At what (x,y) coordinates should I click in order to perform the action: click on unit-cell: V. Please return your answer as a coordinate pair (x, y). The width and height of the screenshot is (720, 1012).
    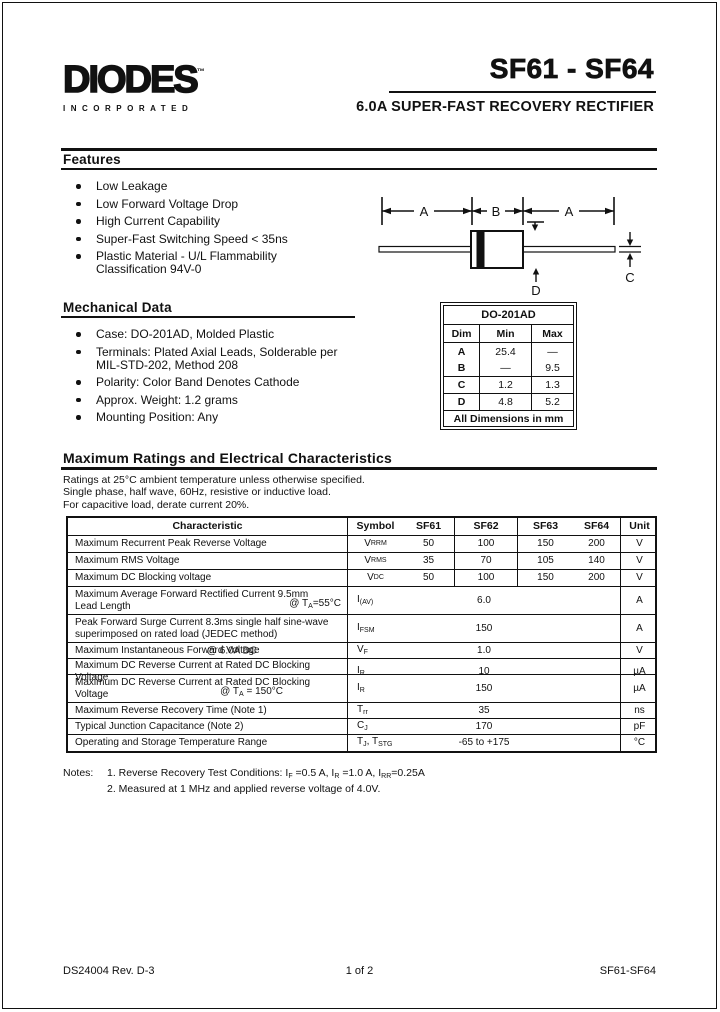
    Looking at the image, I should click on (639, 544).